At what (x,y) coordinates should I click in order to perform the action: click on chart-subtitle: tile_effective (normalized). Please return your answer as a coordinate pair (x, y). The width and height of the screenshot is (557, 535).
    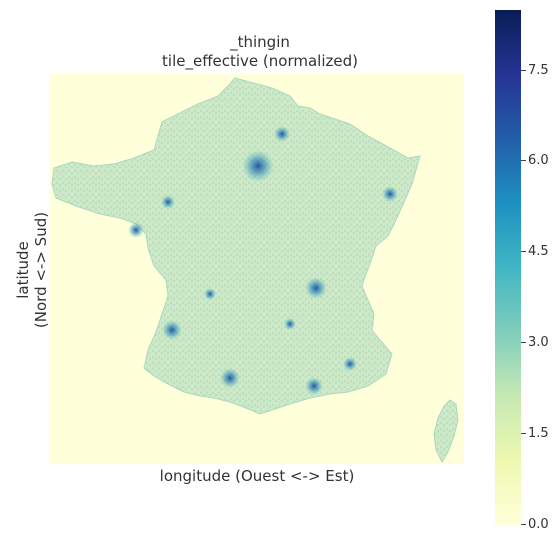
    Looking at the image, I should click on (260, 61).